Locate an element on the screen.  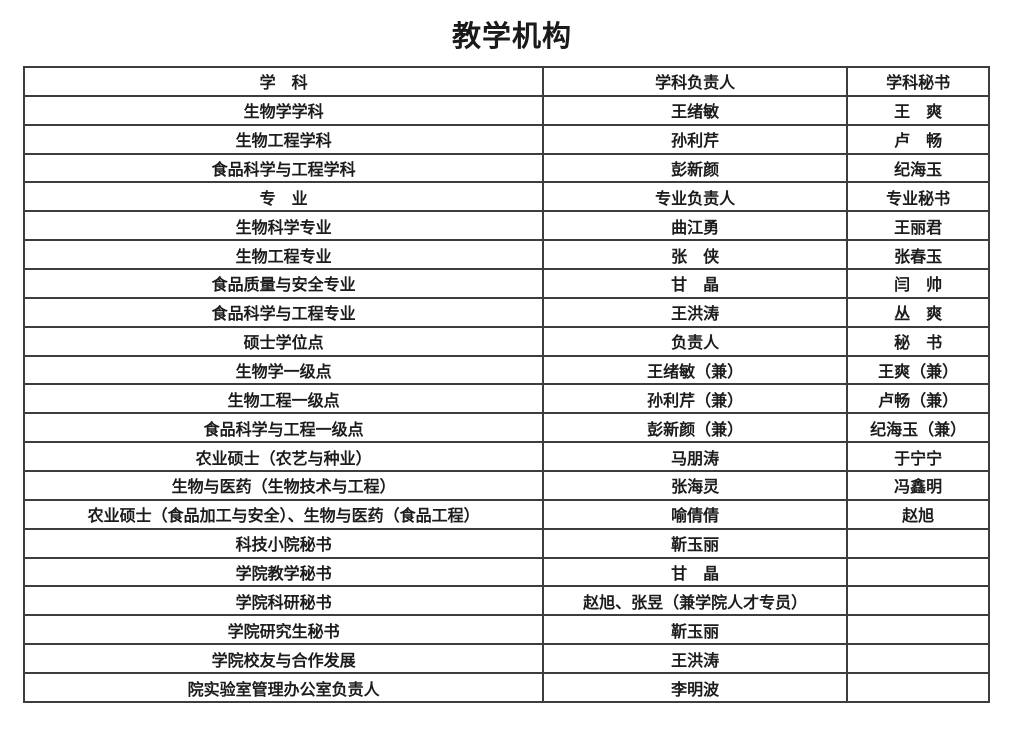
table-cell: 专业负责人 is located at coordinates (695, 197).